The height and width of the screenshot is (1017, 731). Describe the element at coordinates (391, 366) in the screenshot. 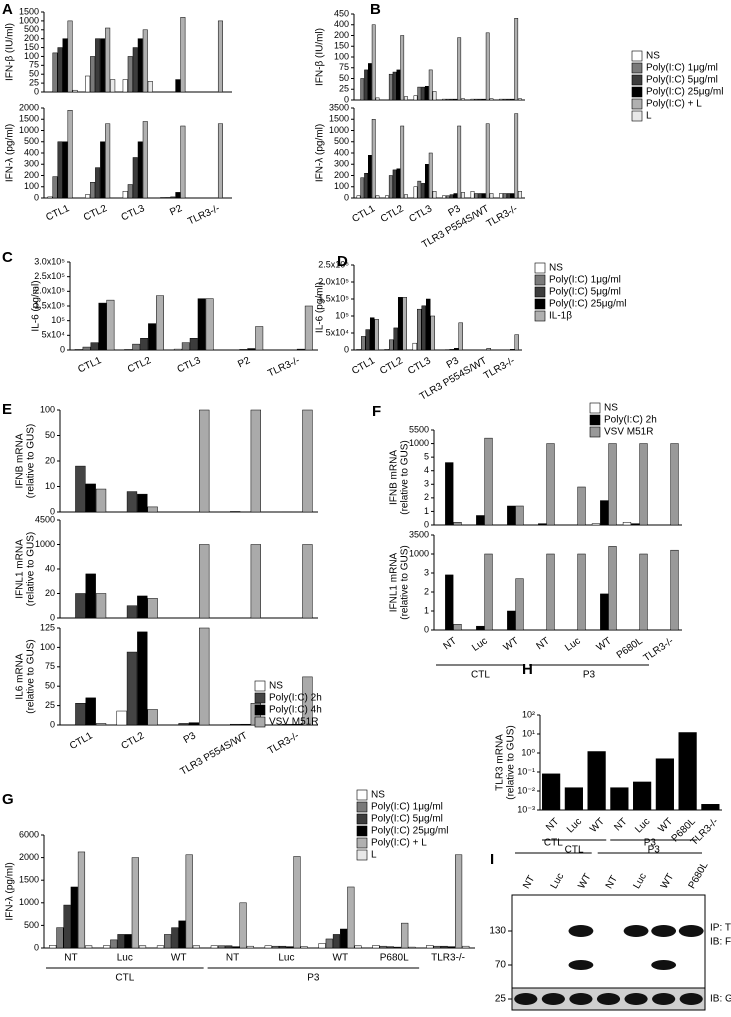

I see `x-tick-label: CTL2` at that location.